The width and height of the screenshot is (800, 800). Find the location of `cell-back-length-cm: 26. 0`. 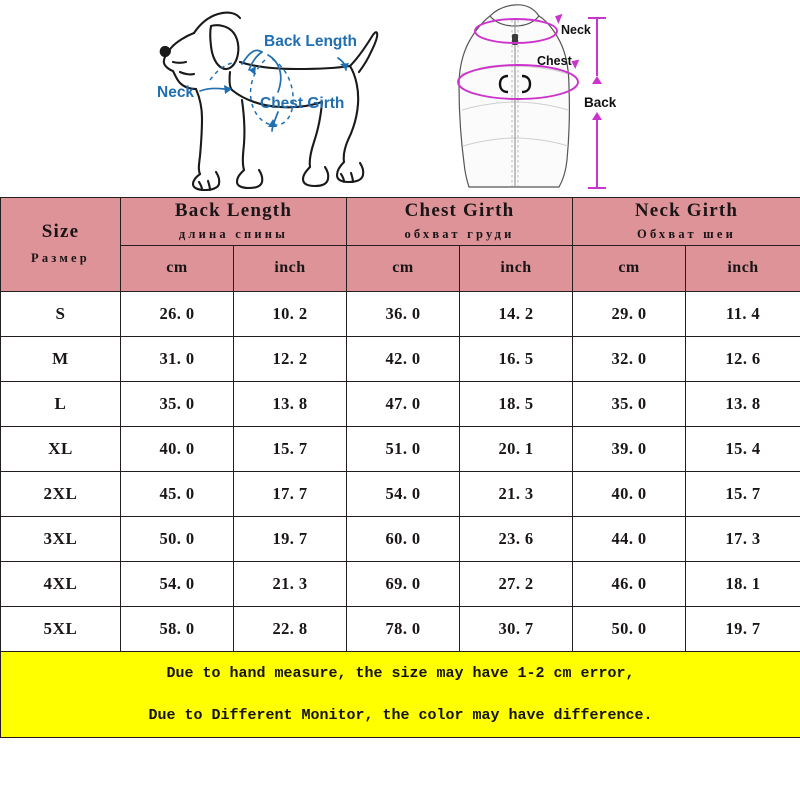

cell-back-length-cm: 26. 0 is located at coordinates (177, 313).